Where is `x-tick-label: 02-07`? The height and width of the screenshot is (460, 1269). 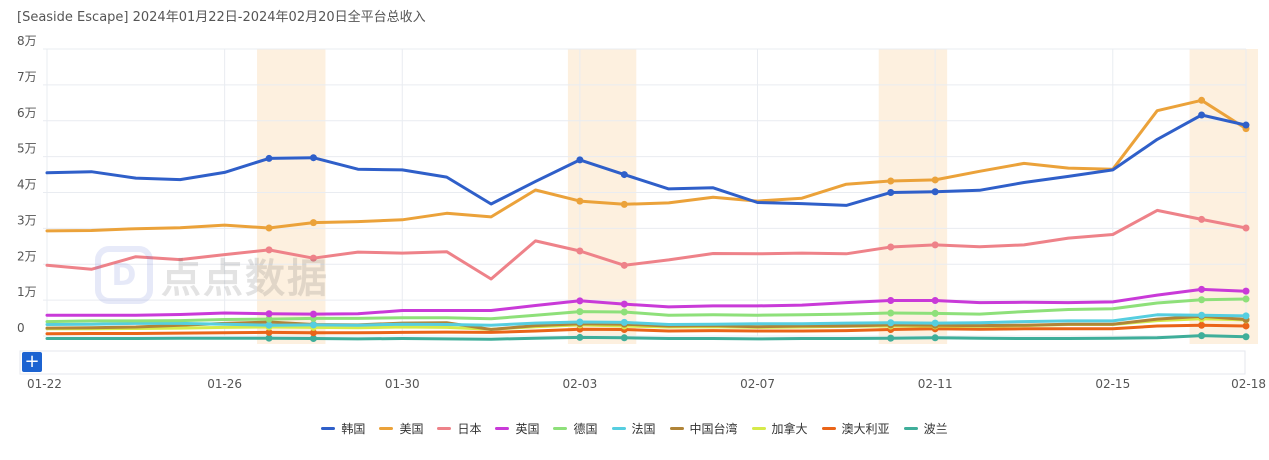
x-tick-label: 02-07 is located at coordinates (757, 384).